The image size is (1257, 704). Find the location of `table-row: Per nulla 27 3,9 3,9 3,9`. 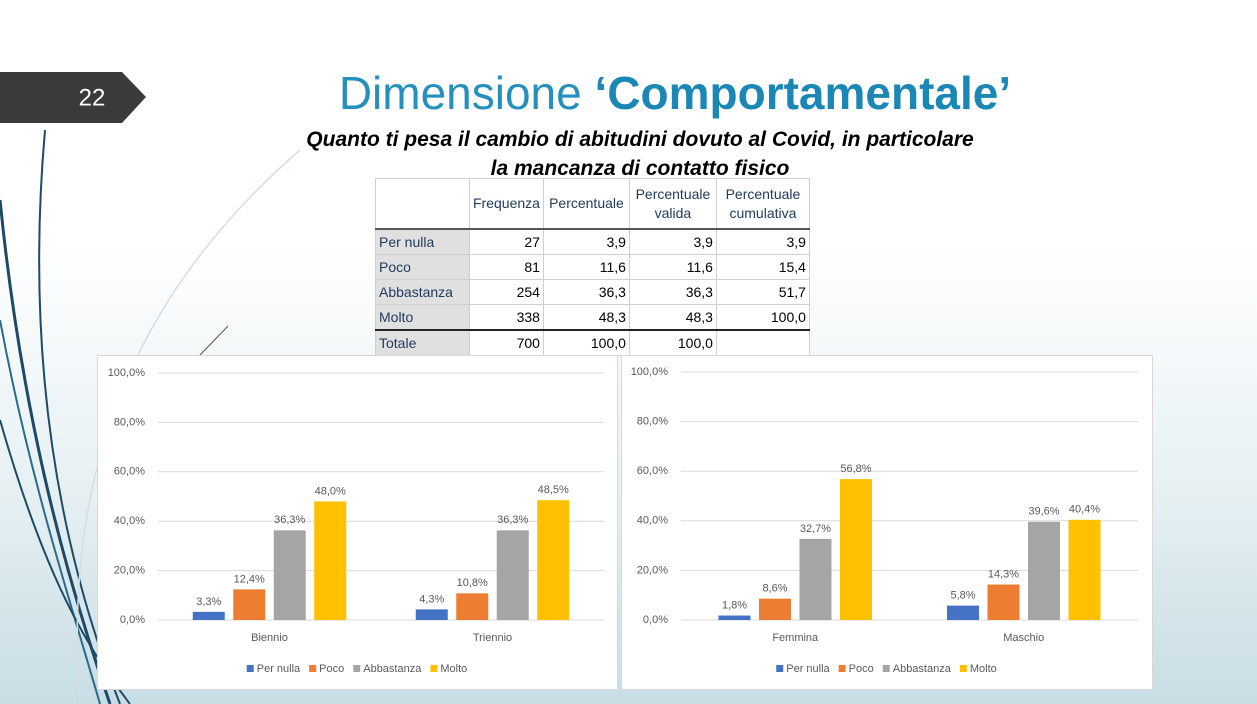

table-row: Per nulla 27 3,9 3,9 3,9 is located at coordinates (592, 241).